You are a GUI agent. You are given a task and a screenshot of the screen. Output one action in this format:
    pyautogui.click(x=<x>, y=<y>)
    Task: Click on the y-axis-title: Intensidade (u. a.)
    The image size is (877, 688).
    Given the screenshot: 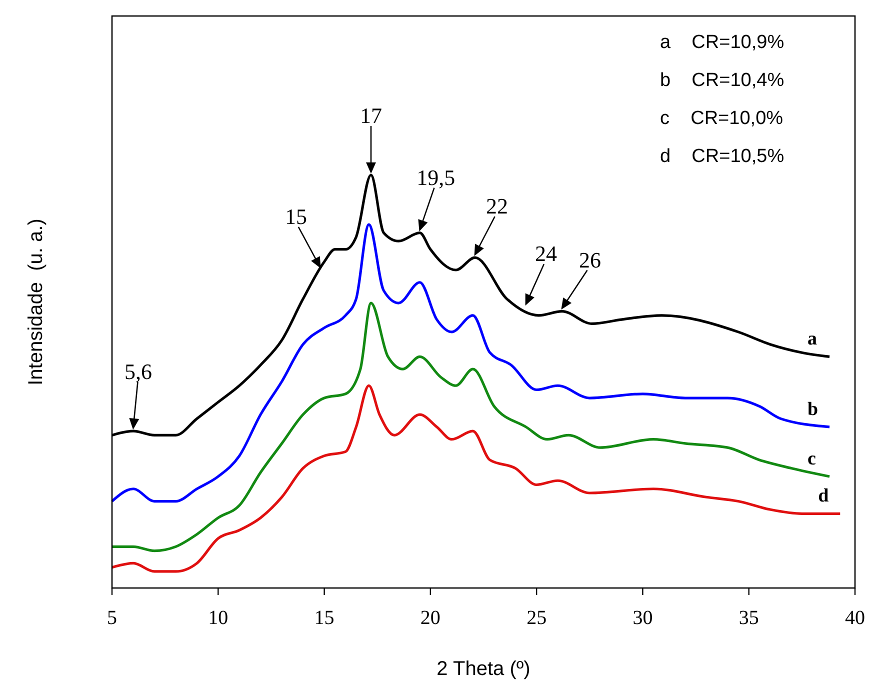 What is the action you would take?
    pyautogui.click(x=36, y=302)
    